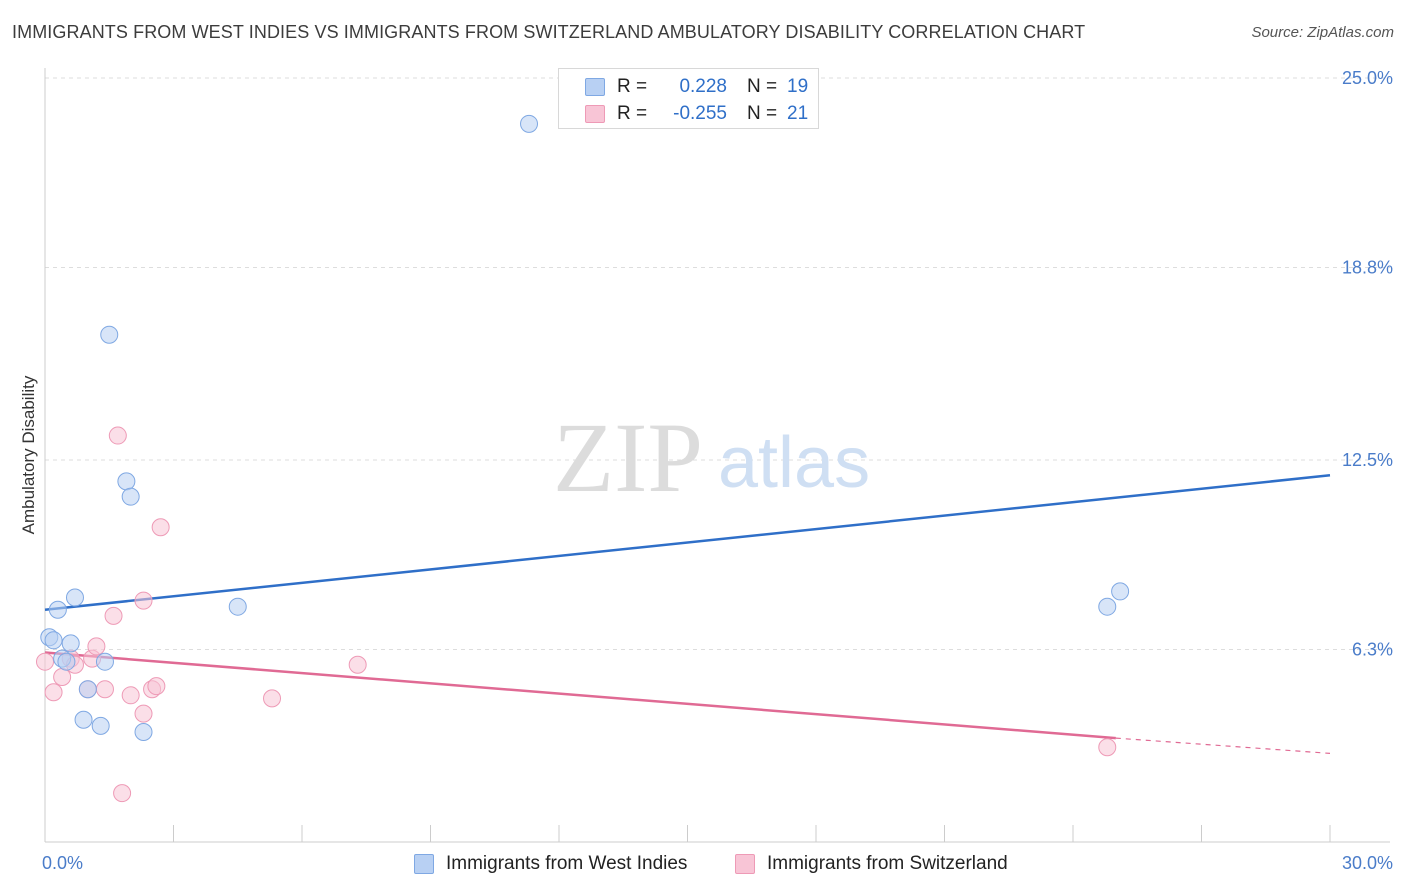 The height and width of the screenshot is (892, 1406). I want to click on watermark-zip: ZIP, so click(628, 457).